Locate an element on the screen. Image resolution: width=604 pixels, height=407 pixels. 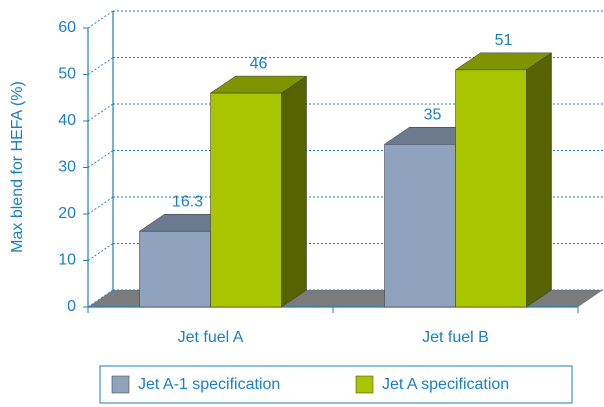
legend-label: Jet A specification is located at coordinates (445, 384).